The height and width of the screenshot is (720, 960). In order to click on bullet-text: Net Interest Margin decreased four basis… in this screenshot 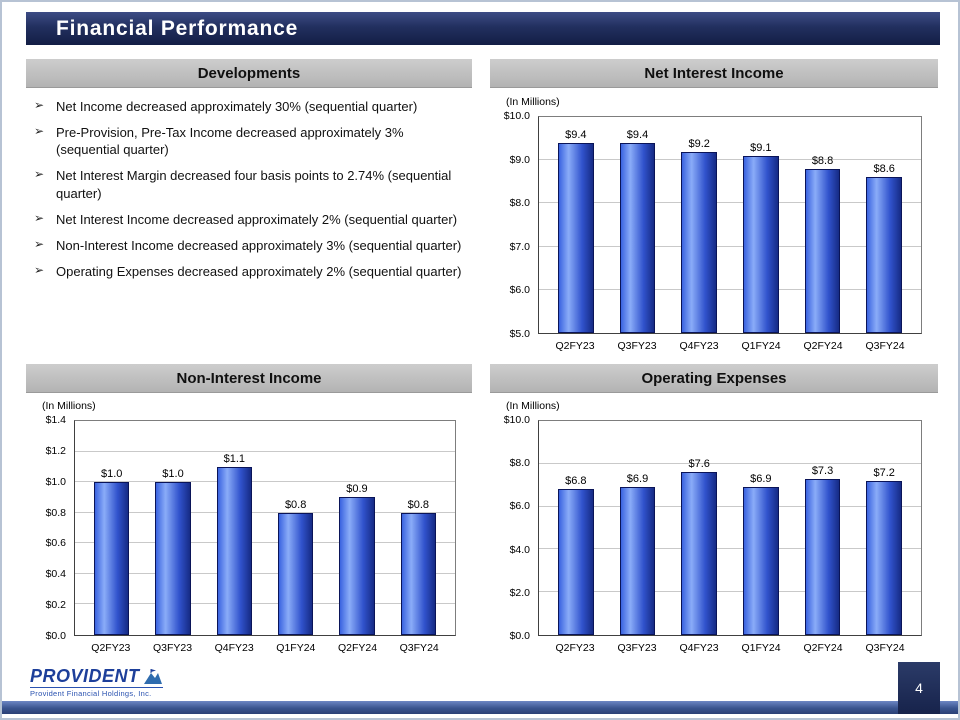, I will do `click(254, 184)`.